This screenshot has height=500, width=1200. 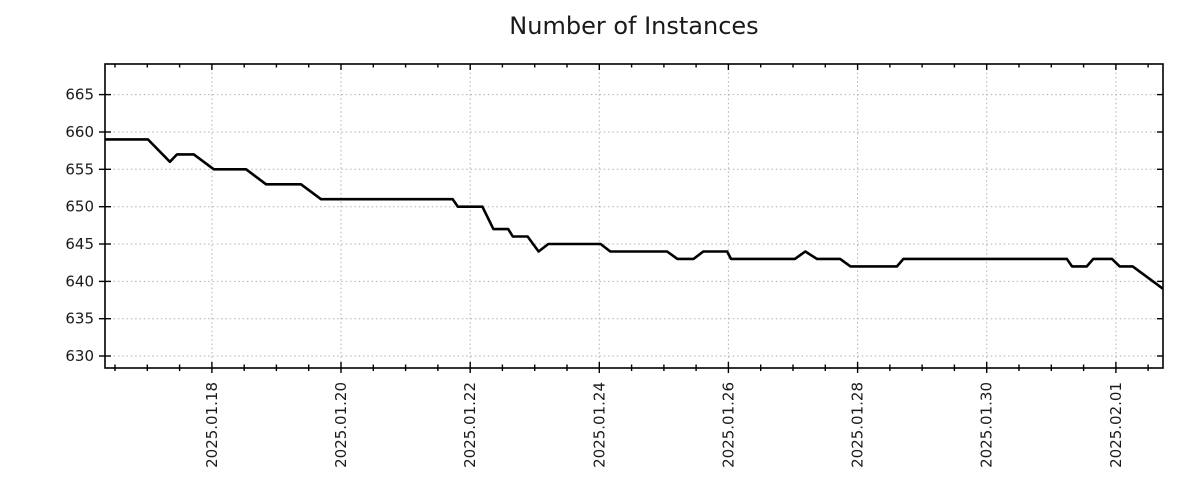 What do you see at coordinates (634, 26) in the screenshot?
I see `chart-title: Number of Instances` at bounding box center [634, 26].